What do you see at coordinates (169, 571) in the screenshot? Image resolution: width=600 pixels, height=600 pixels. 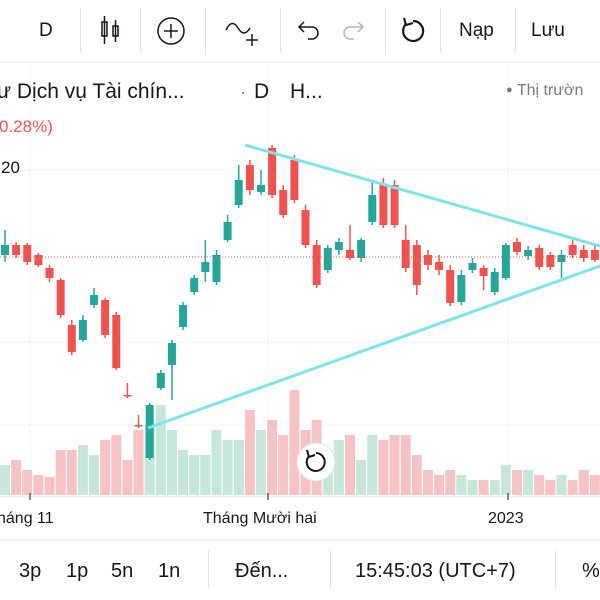 I see `range-button: 1n` at bounding box center [169, 571].